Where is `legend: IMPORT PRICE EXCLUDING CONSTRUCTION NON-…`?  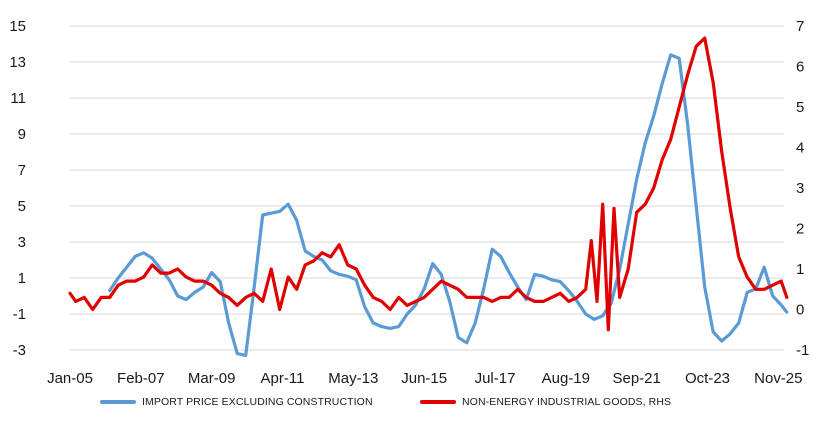 legend: IMPORT PRICE EXCLUDING CONSTRUCTION NON-… is located at coordinates (415, 407).